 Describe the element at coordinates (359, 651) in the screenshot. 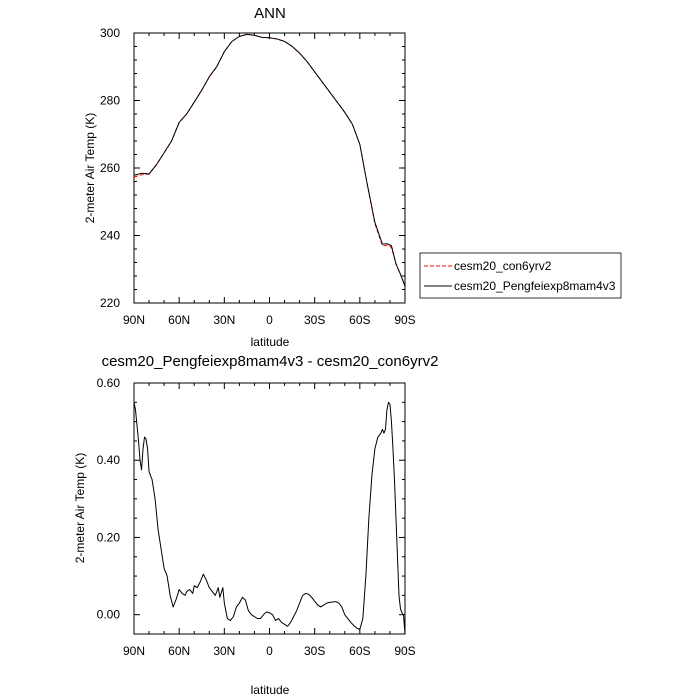

I see `bottom-x-tick-label: 60S` at that location.